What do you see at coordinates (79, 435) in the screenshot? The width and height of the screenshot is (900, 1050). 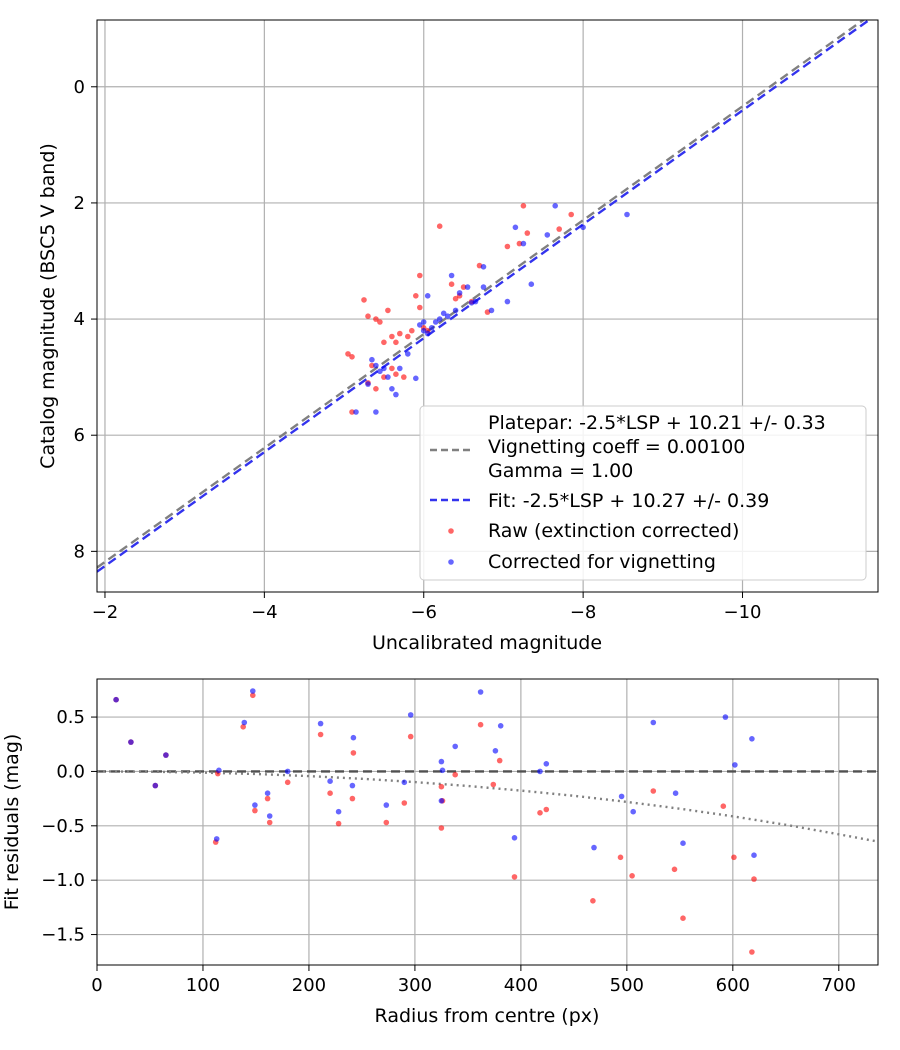 I see `top-y-tick-label: 6` at bounding box center [79, 435].